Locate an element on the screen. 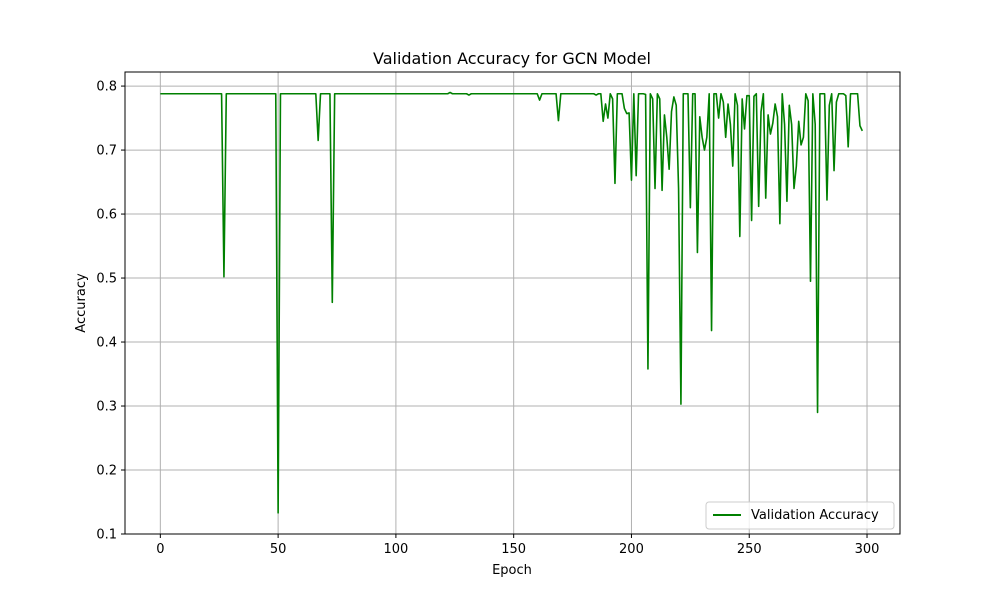 The width and height of the screenshot is (1000, 600). legend-box is located at coordinates (800, 515).